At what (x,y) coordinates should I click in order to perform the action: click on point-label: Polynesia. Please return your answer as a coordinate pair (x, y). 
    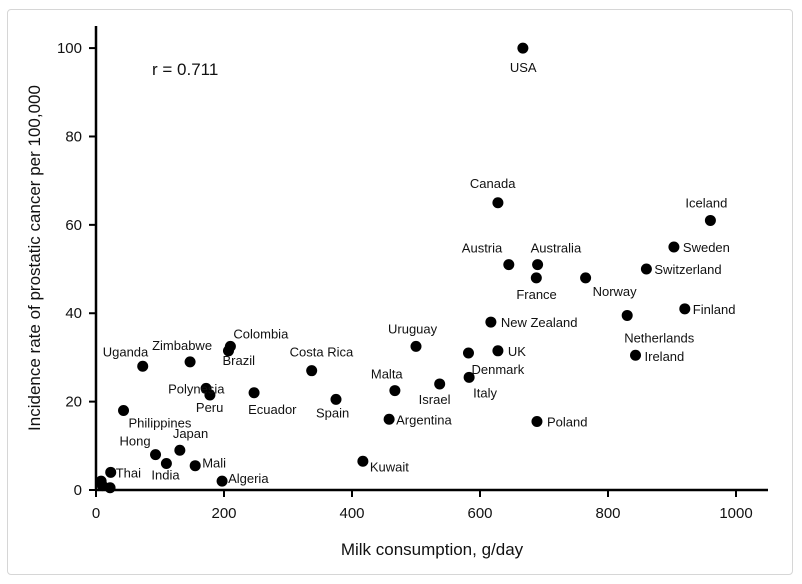
    Looking at the image, I should click on (196, 388).